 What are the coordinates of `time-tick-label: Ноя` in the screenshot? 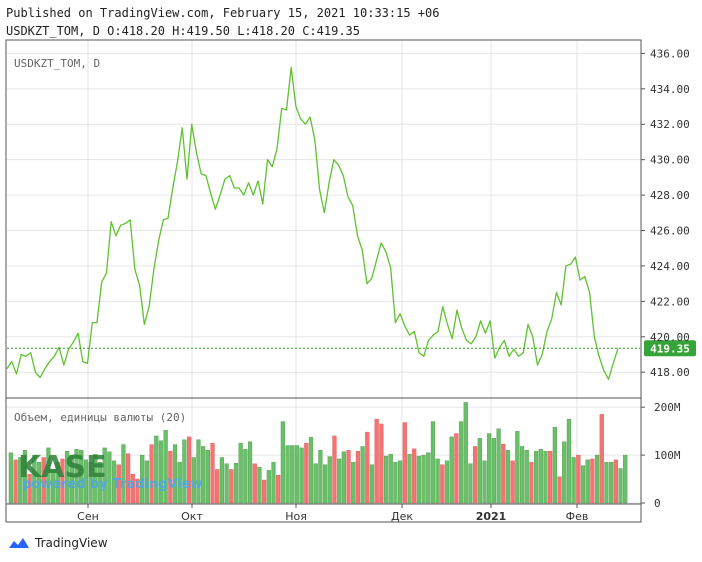 It's located at (296, 516).